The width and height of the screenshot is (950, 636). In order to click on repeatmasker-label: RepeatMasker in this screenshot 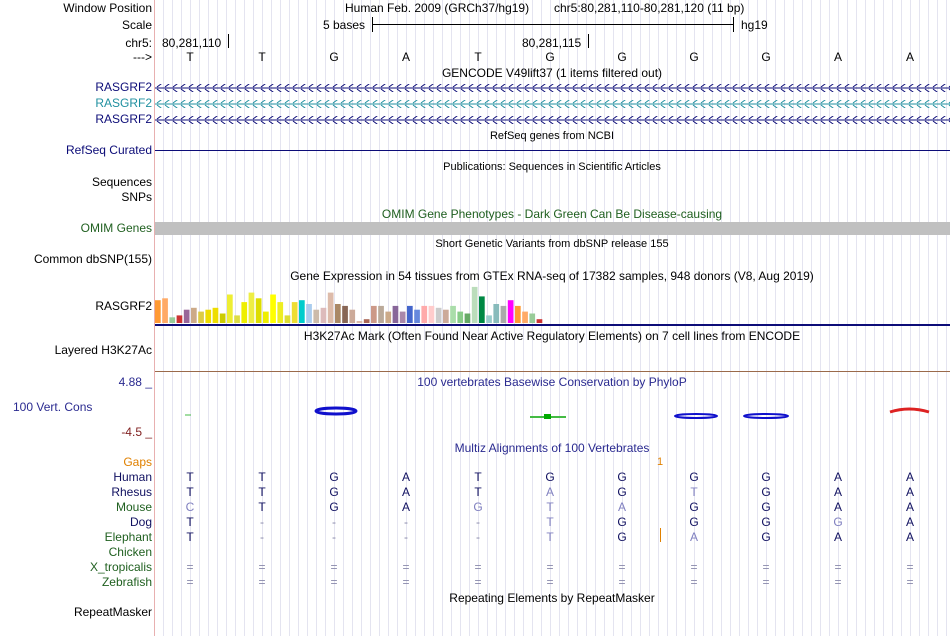, I will do `click(112, 612)`.